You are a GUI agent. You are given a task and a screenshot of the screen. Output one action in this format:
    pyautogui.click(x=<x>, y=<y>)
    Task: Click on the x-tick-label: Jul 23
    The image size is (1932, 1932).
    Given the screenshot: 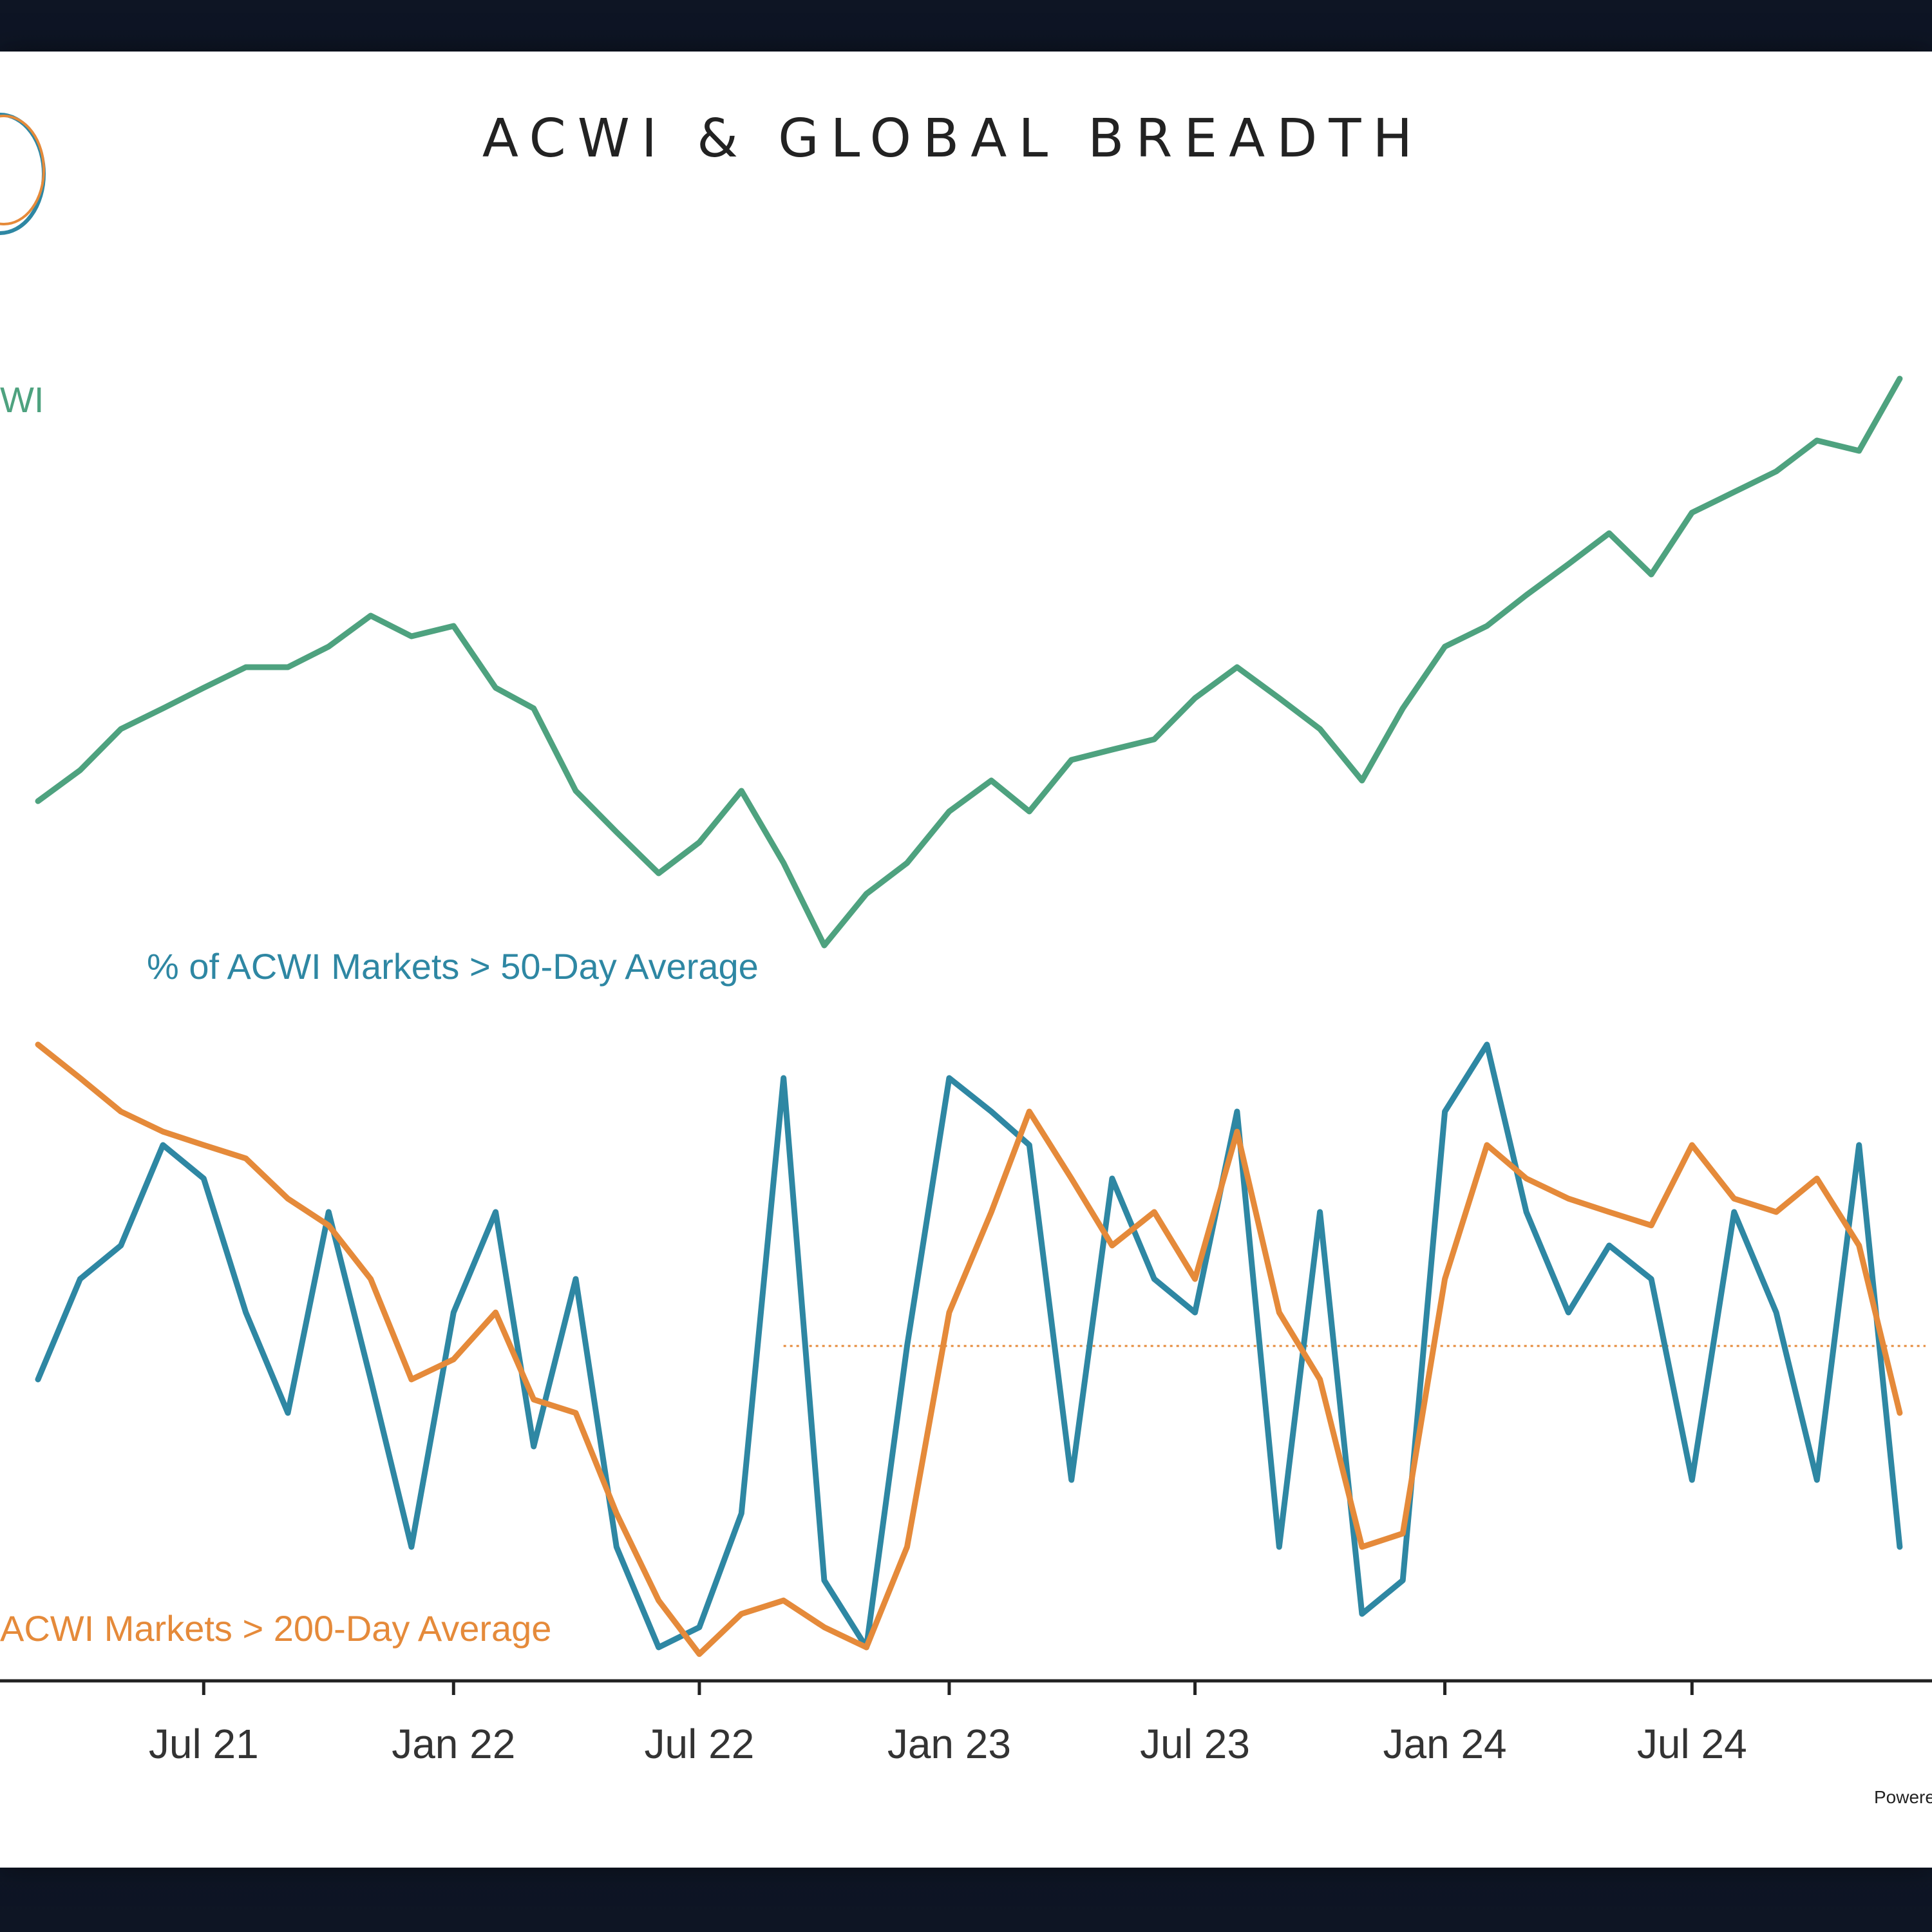 What is the action you would take?
    pyautogui.click(x=1195, y=1744)
    